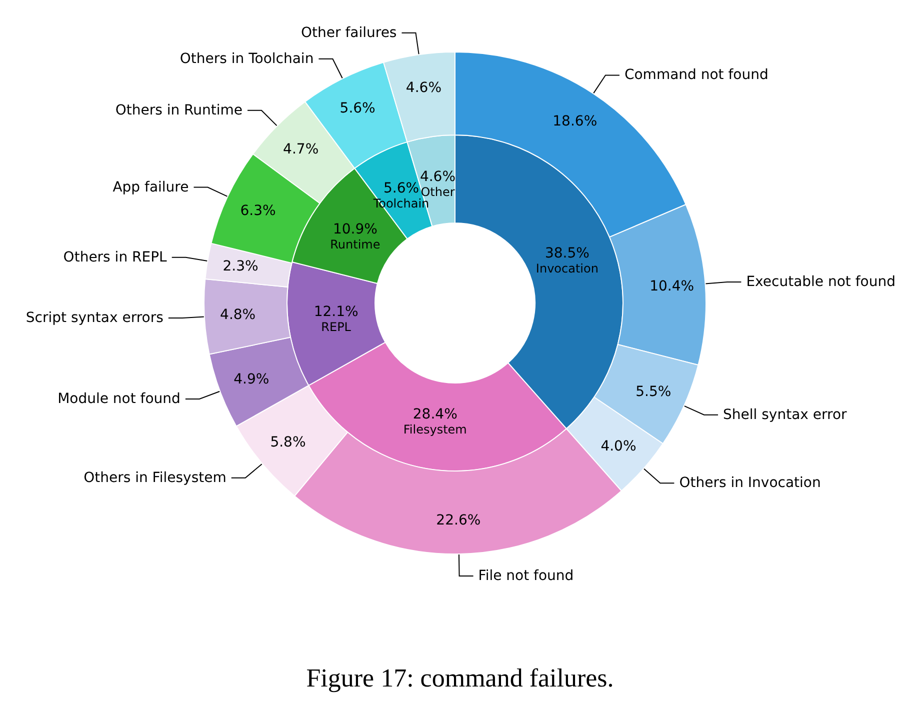 Image resolution: width=920 pixels, height=712 pixels. What do you see at coordinates (95, 318) in the screenshot?
I see `slice-label: Script syntax errors` at bounding box center [95, 318].